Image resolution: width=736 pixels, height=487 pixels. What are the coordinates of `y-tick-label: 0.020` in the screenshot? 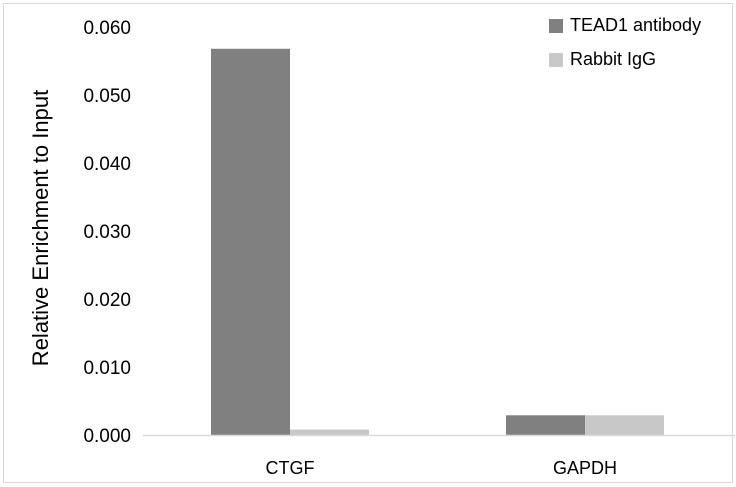 It's located at (107, 300).